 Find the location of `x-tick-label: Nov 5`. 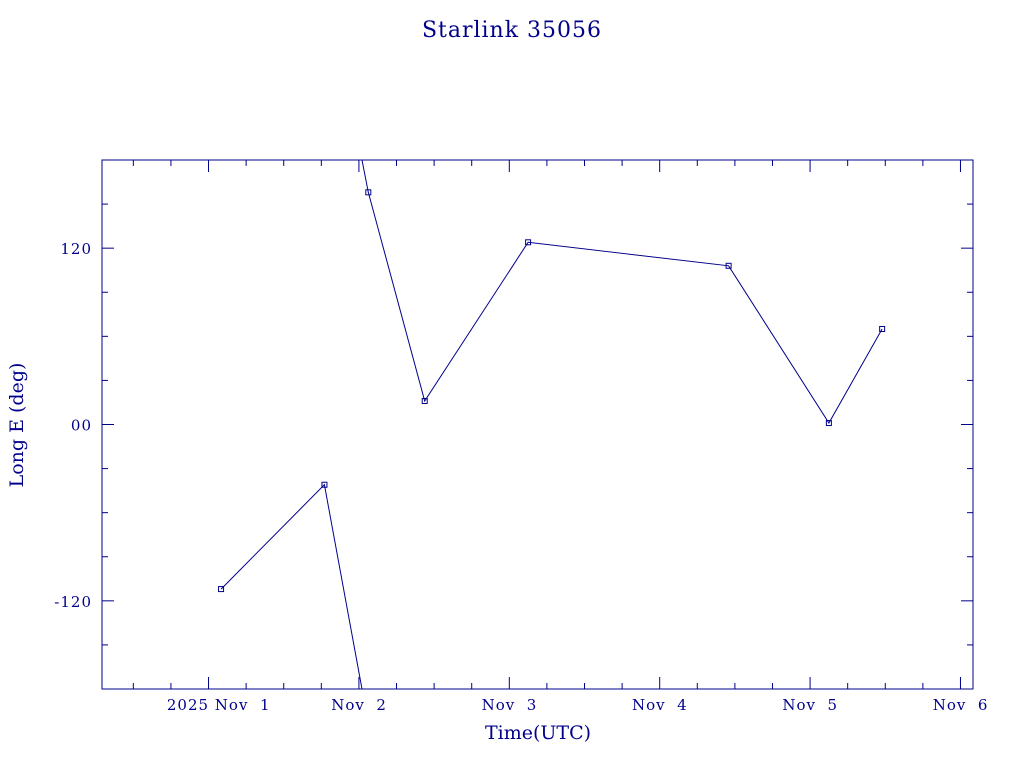

x-tick-label: Nov 5 is located at coordinates (810, 705).